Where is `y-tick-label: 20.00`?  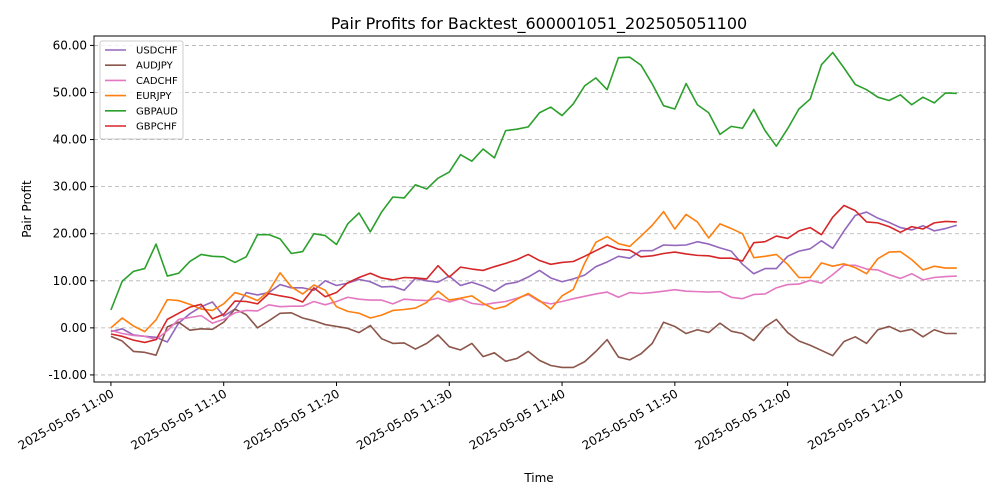 y-tick-label: 20.00 is located at coordinates (70, 234).